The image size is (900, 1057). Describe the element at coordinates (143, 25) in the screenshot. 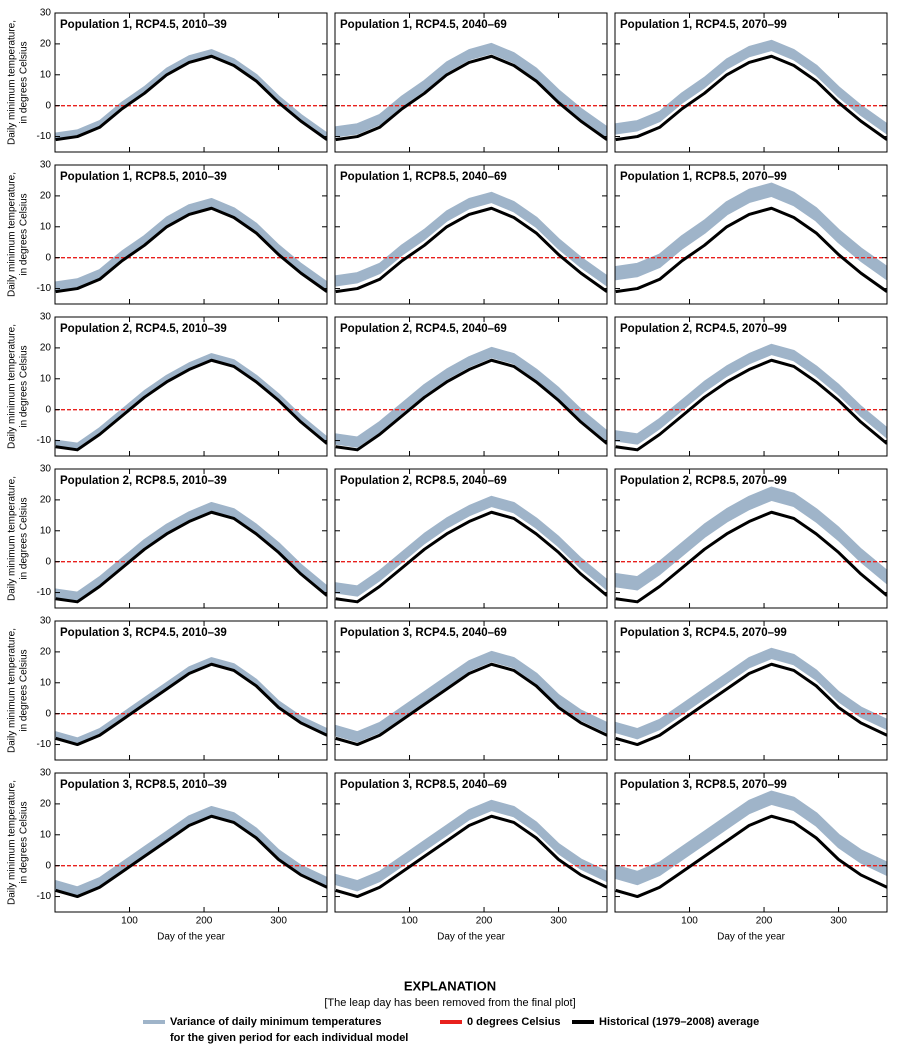

I see `panel-title: Population 1, RCP4.5, 2010–39` at that location.